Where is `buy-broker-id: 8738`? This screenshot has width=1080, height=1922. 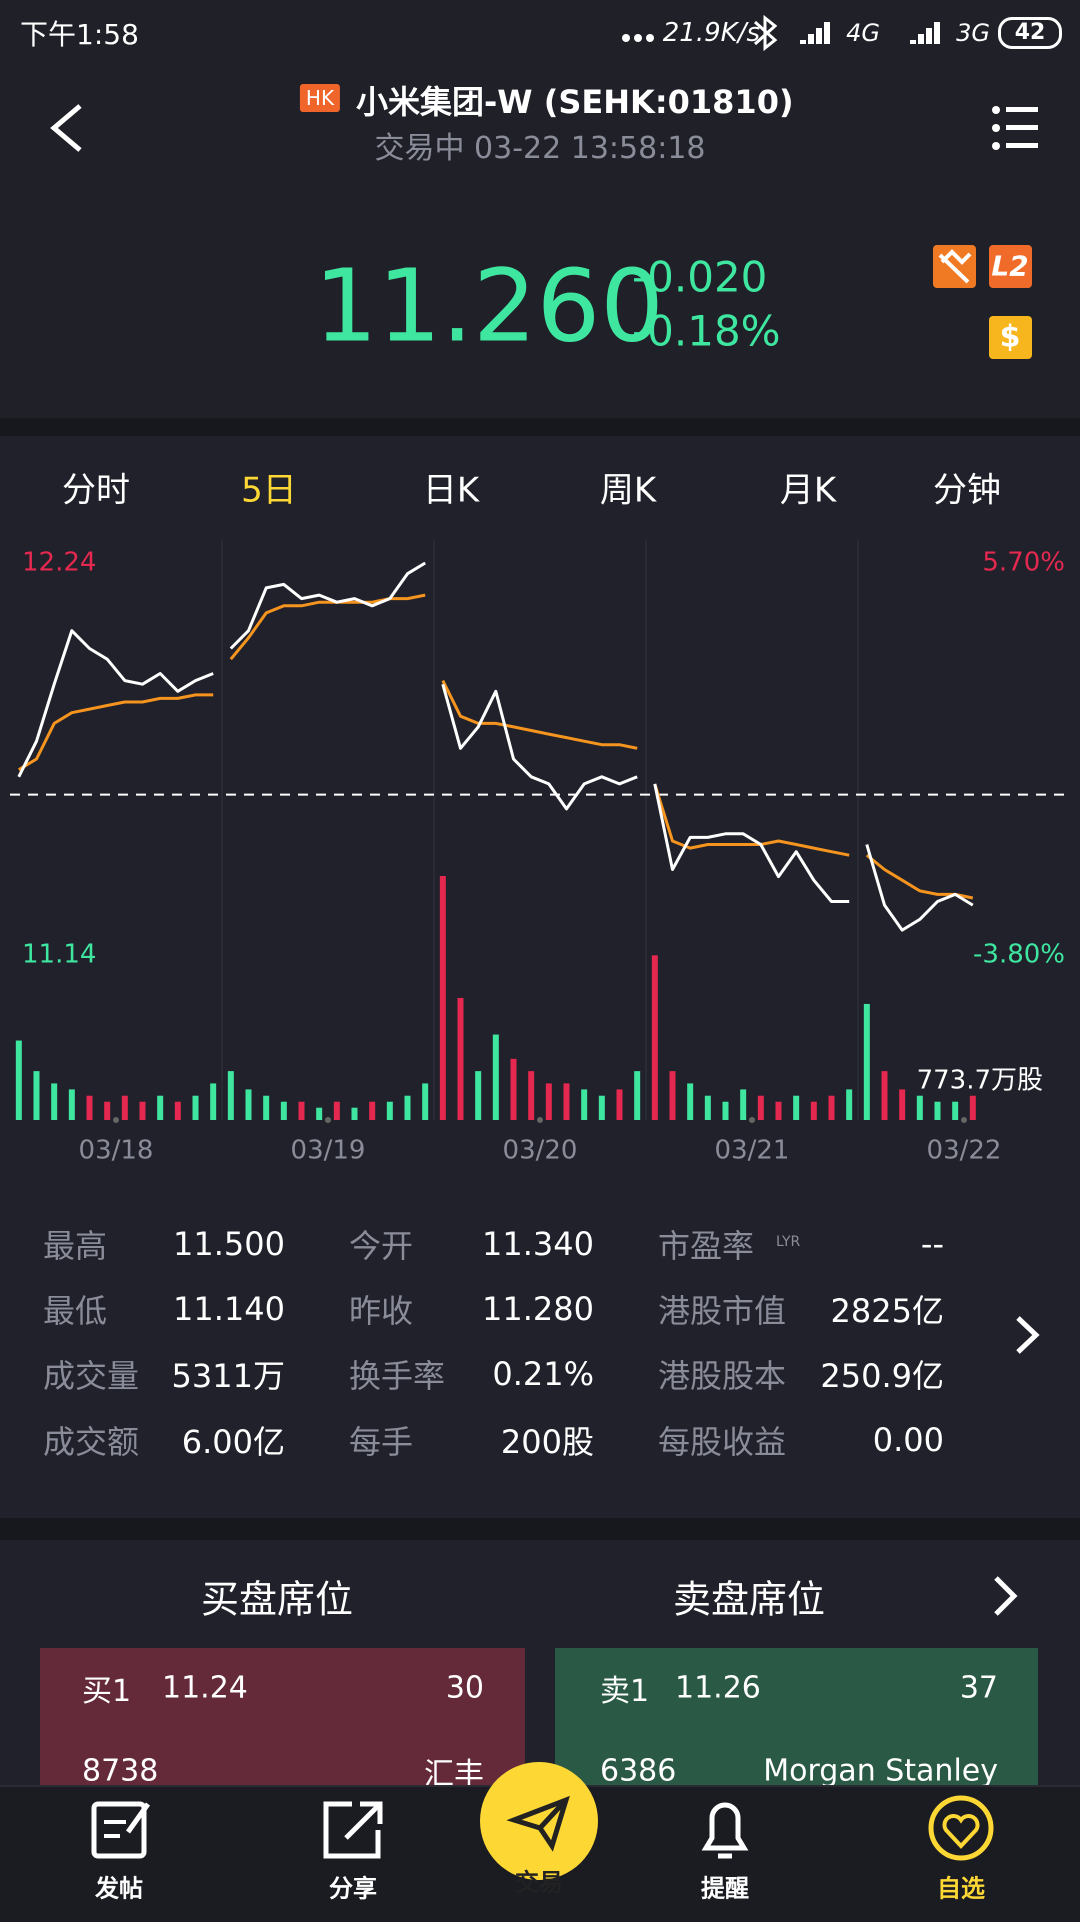 buy-broker-id: 8738 is located at coordinates (120, 1771).